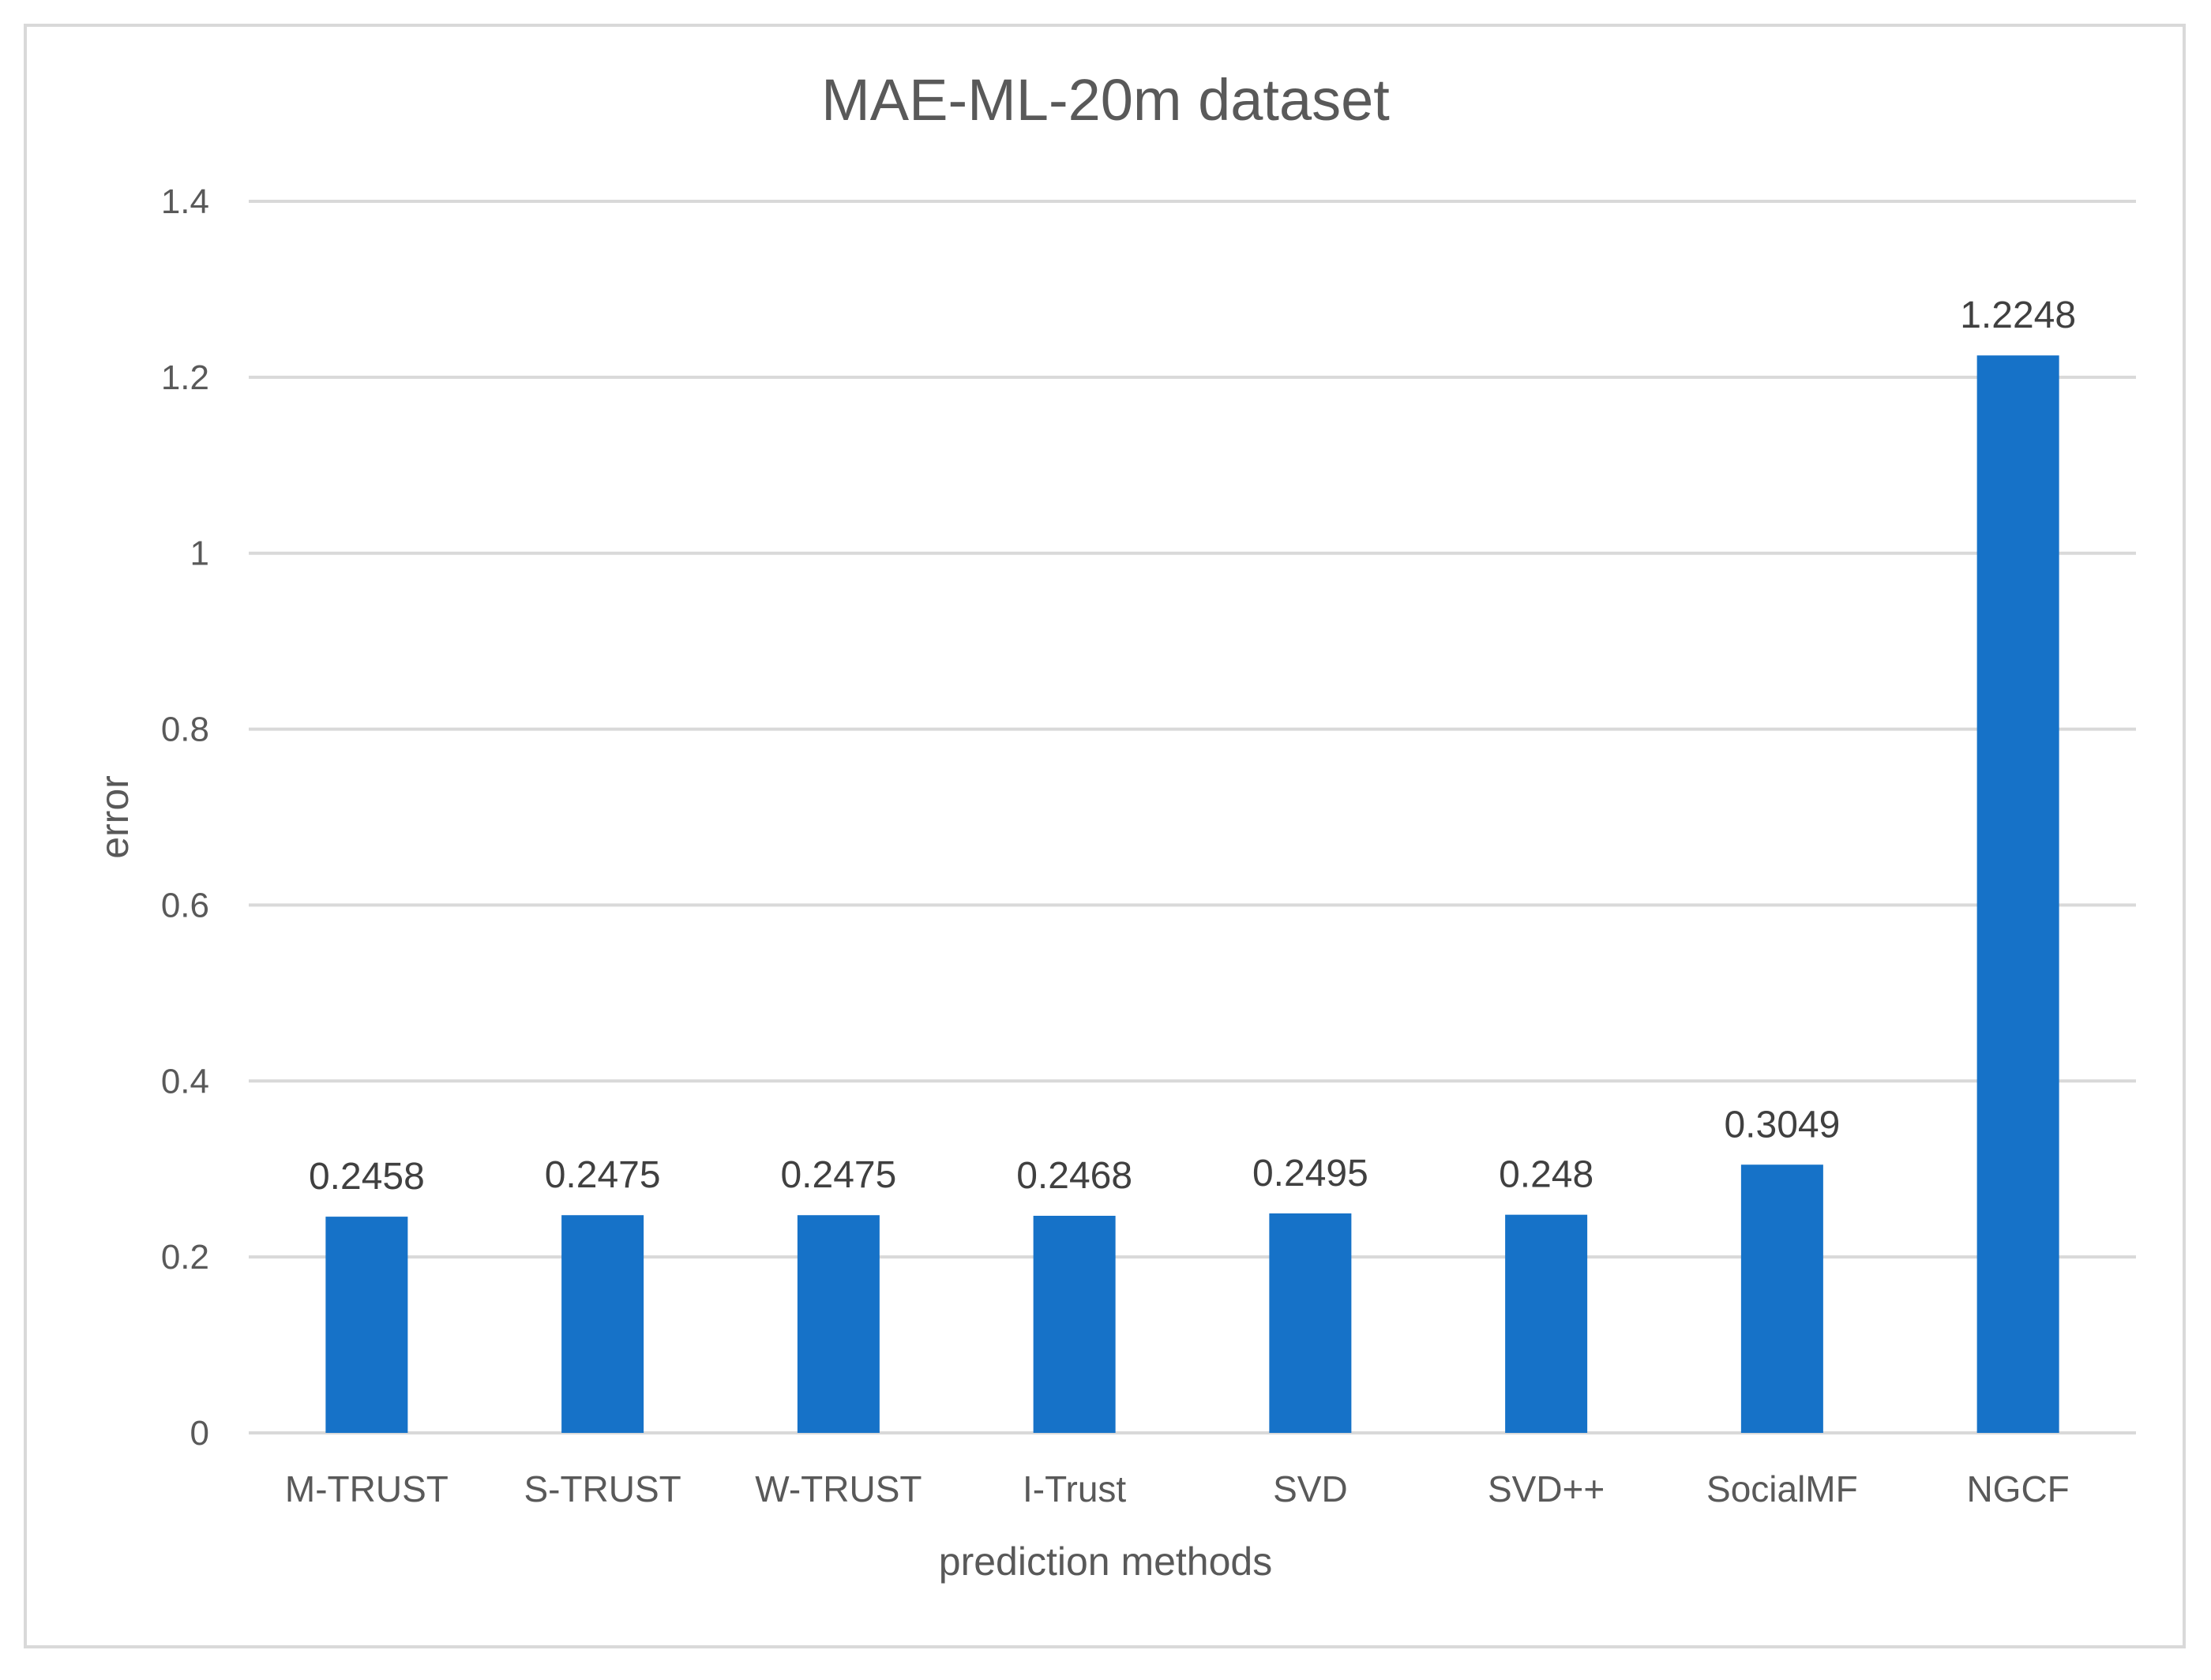  What do you see at coordinates (1105, 1561) in the screenshot?
I see `x-axis-label: prediction methods` at bounding box center [1105, 1561].